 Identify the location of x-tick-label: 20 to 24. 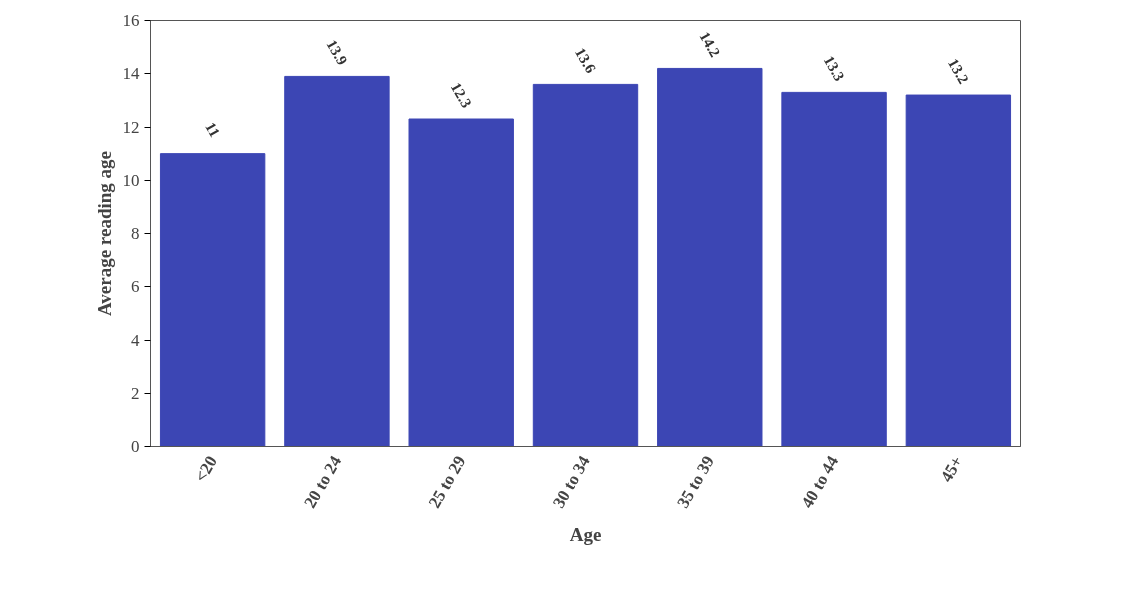
(323, 482).